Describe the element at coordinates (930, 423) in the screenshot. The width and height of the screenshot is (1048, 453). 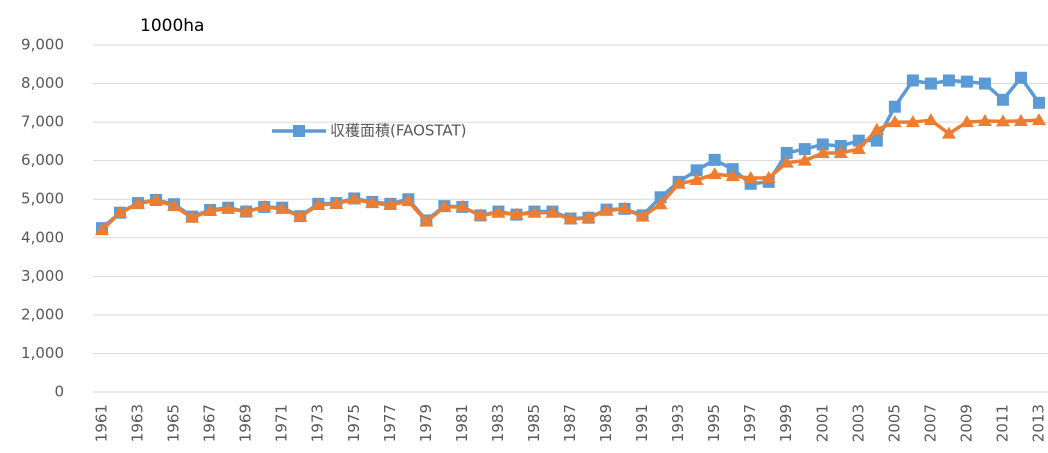
I see `x-tick-label: 2007` at that location.